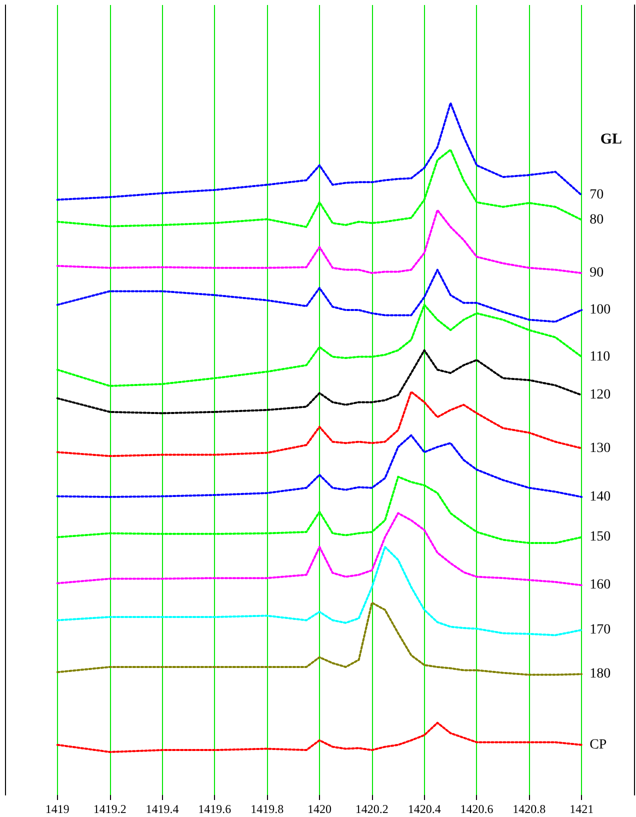  Describe the element at coordinates (320, 809) in the screenshot. I see `x-tick-label: 1420` at that location.